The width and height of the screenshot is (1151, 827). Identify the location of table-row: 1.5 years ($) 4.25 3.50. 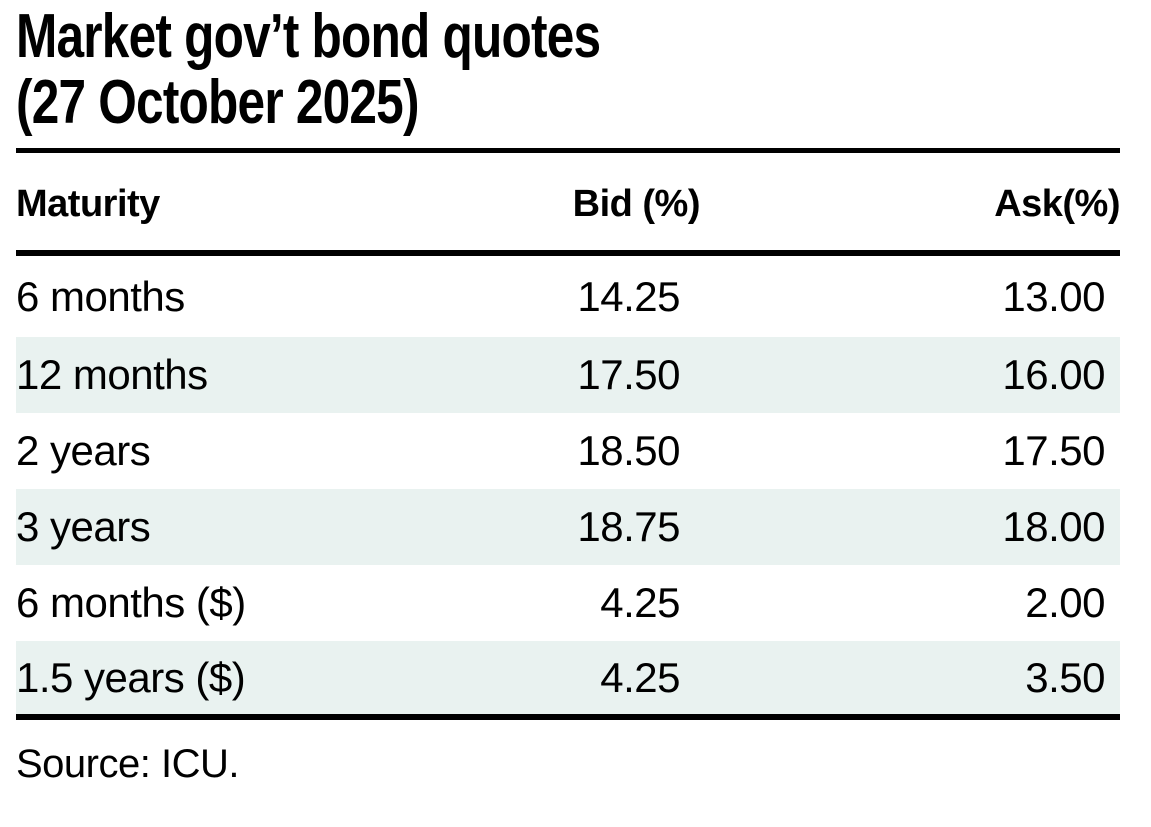
(568, 679).